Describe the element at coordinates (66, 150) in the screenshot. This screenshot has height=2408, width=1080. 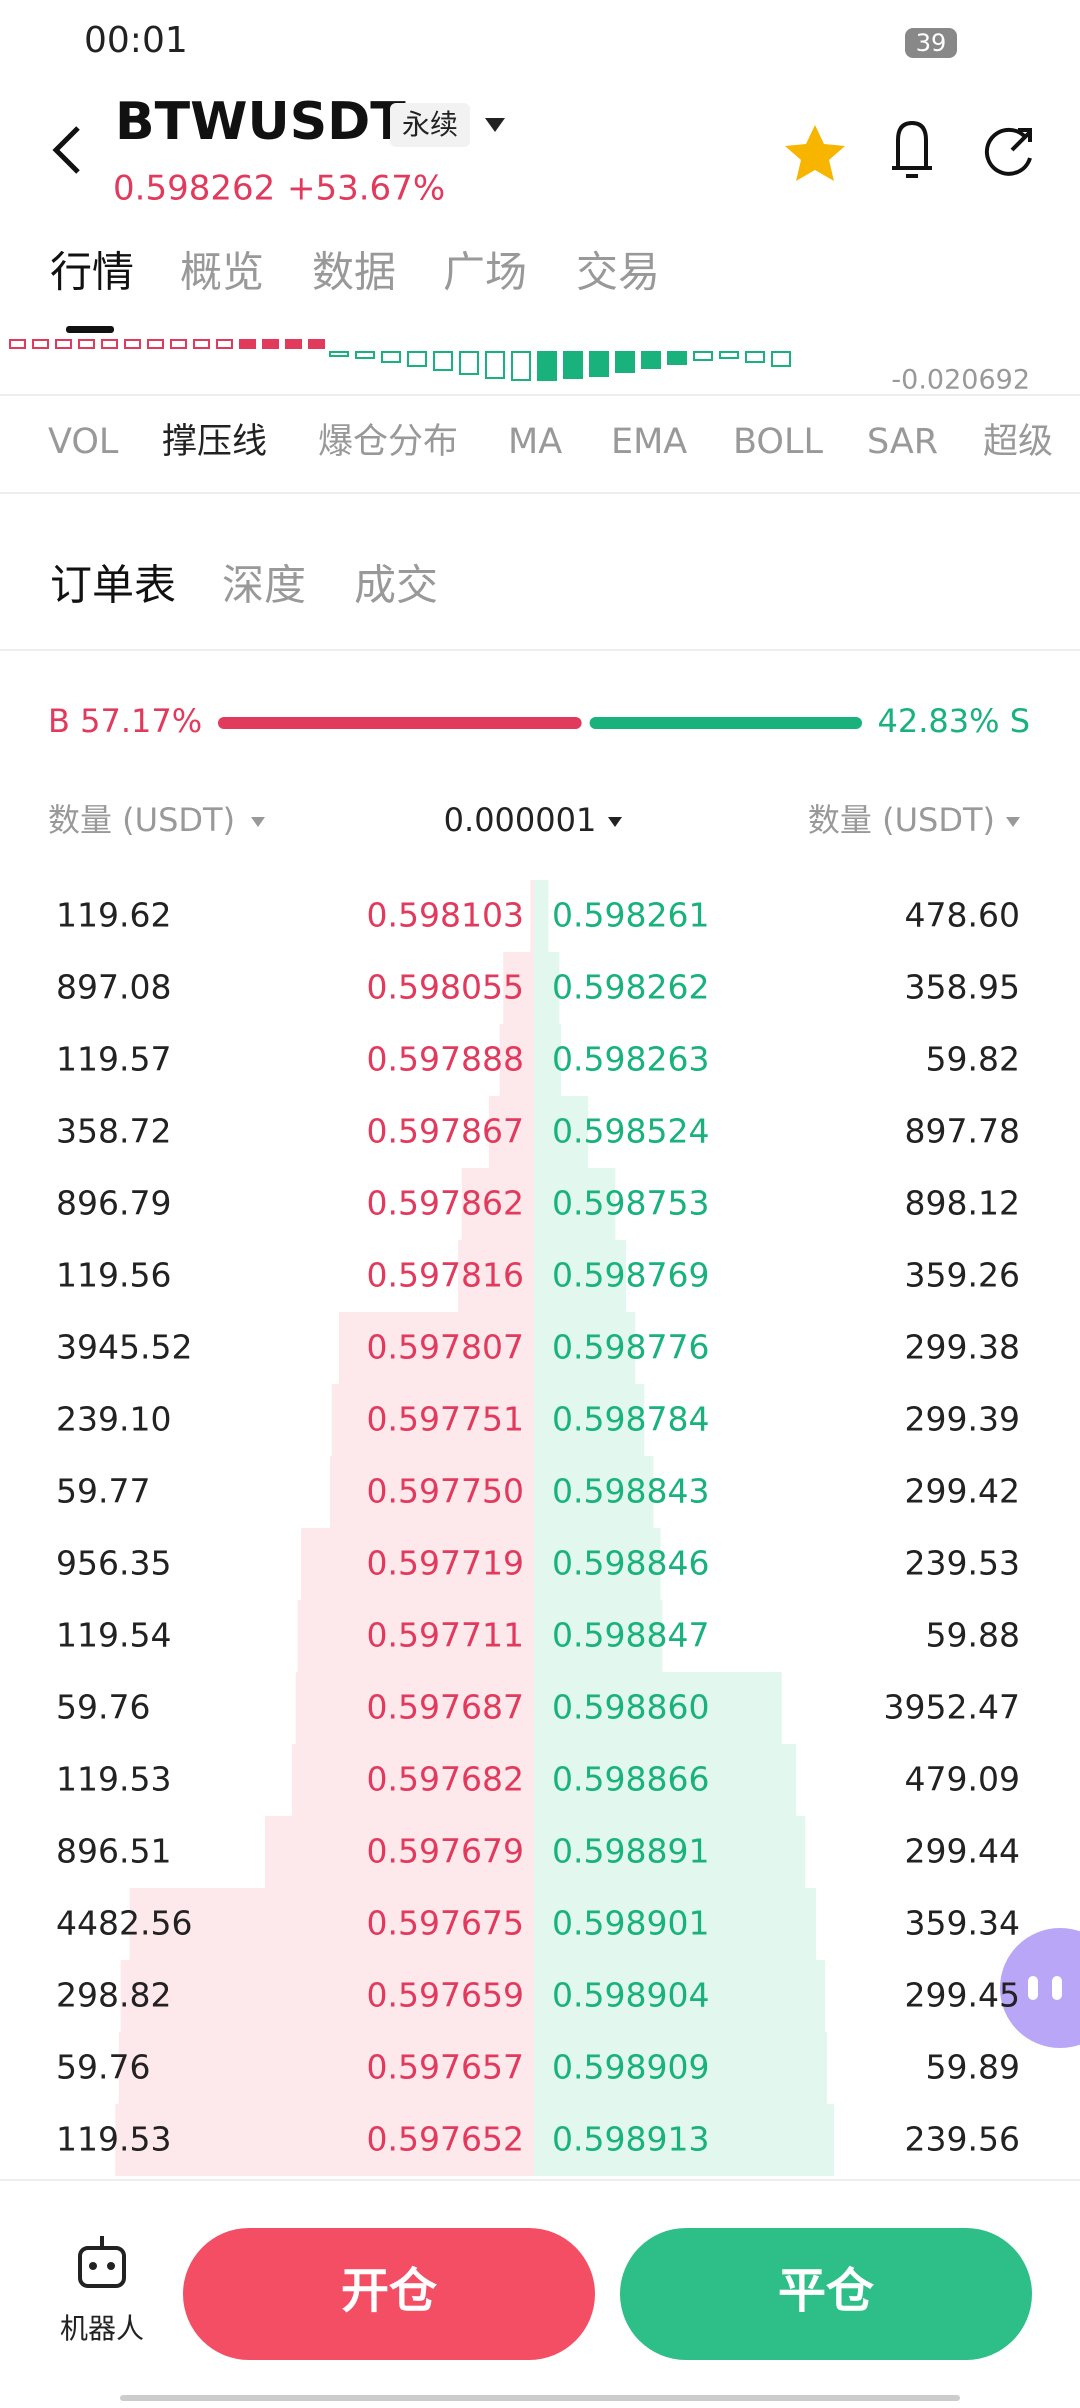
I see `back-button` at that location.